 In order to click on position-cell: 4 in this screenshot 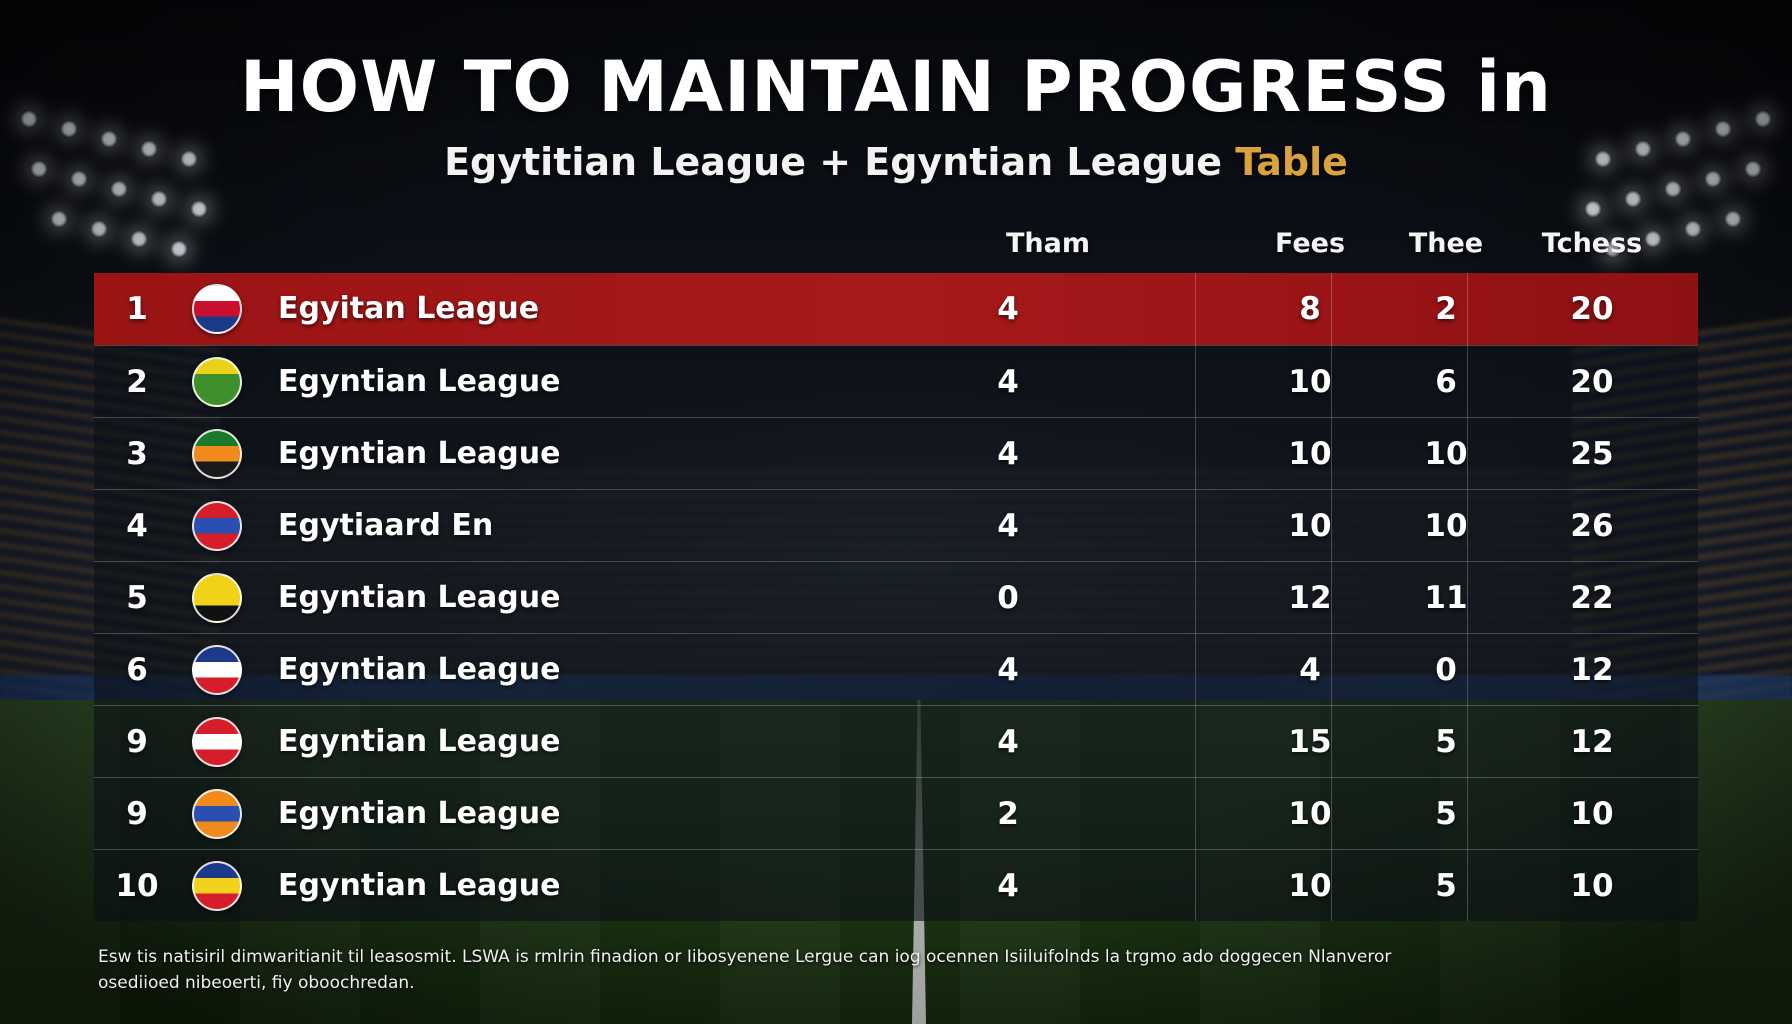, I will do `click(137, 526)`.